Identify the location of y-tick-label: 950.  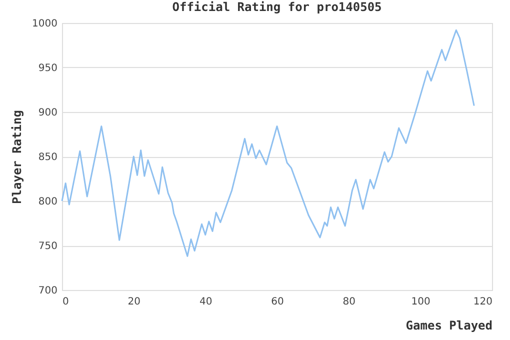
(48, 68).